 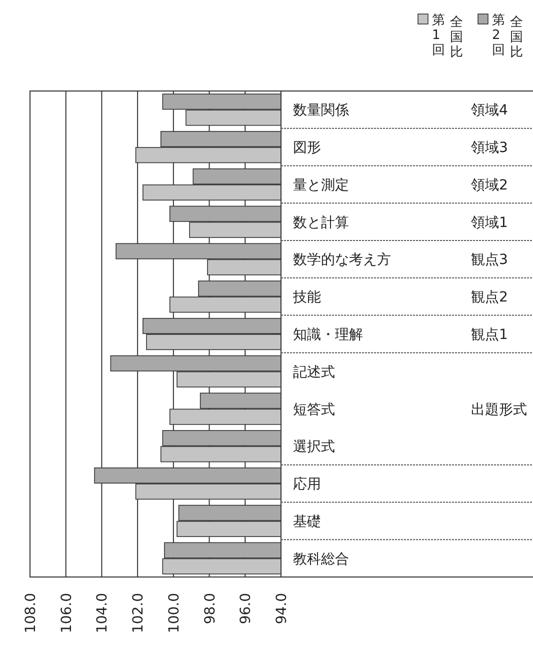 I want to click on category-label: 図形 領域3, so click(x=400, y=148).